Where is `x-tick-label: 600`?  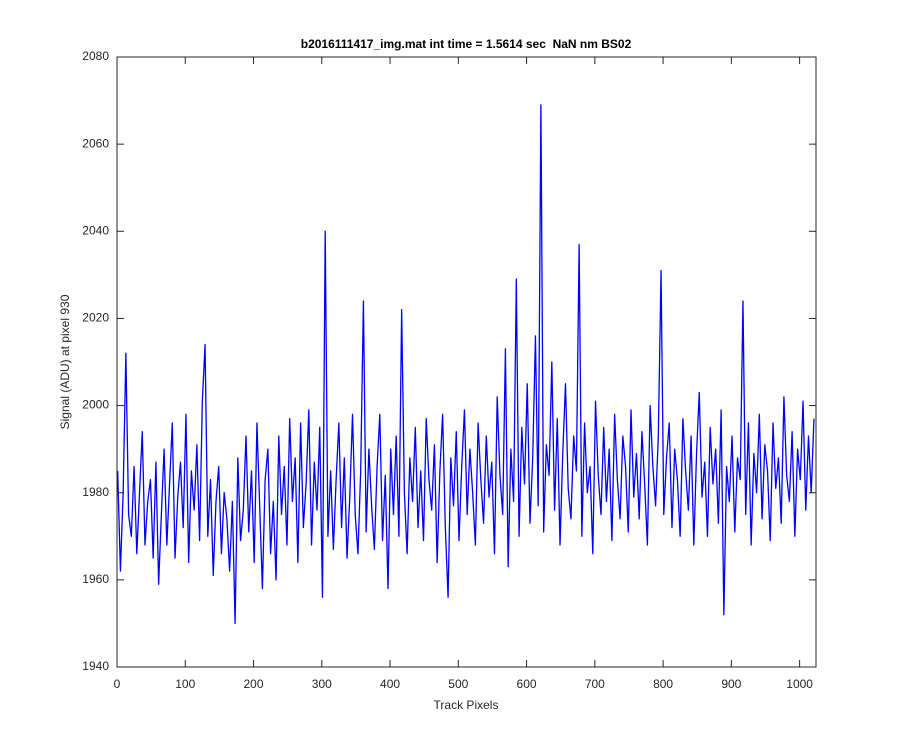
x-tick-label: 600 is located at coordinates (527, 684).